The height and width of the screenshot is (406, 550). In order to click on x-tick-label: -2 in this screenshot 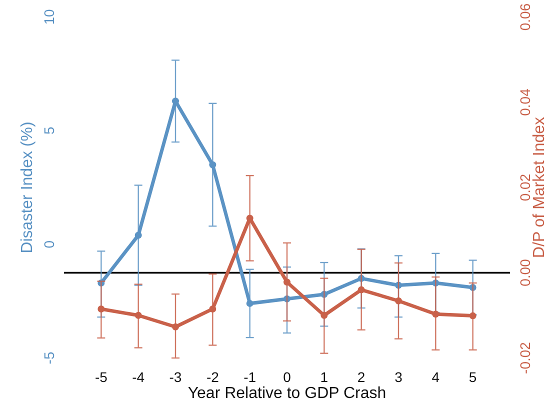, I will do `click(213, 377)`.